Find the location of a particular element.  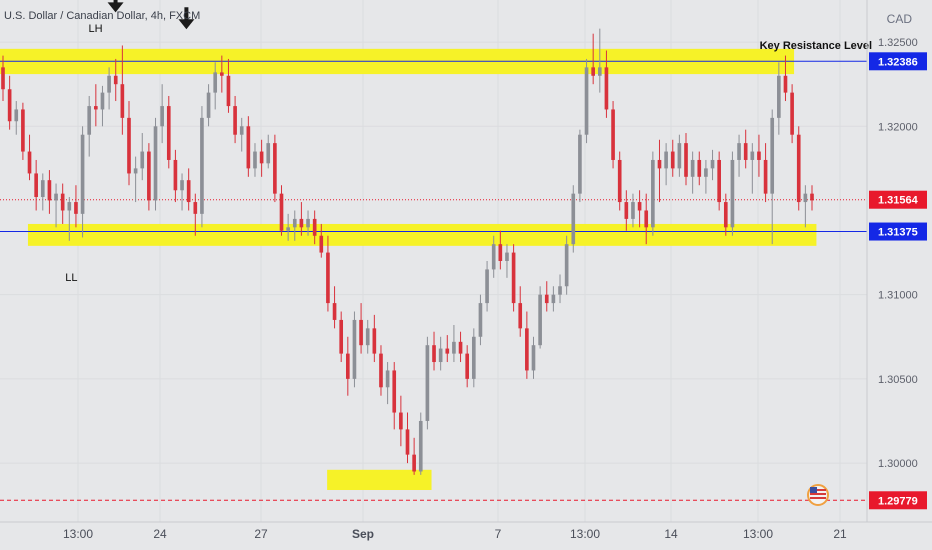

time-tick-label: 27 is located at coordinates (261, 534).